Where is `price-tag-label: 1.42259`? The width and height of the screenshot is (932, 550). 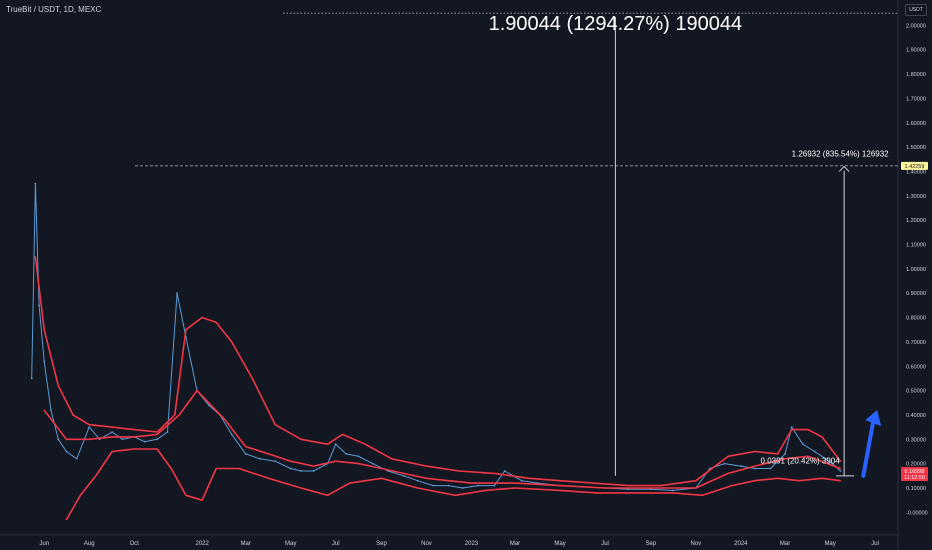 price-tag-label: 1.42259 is located at coordinates (915, 167).